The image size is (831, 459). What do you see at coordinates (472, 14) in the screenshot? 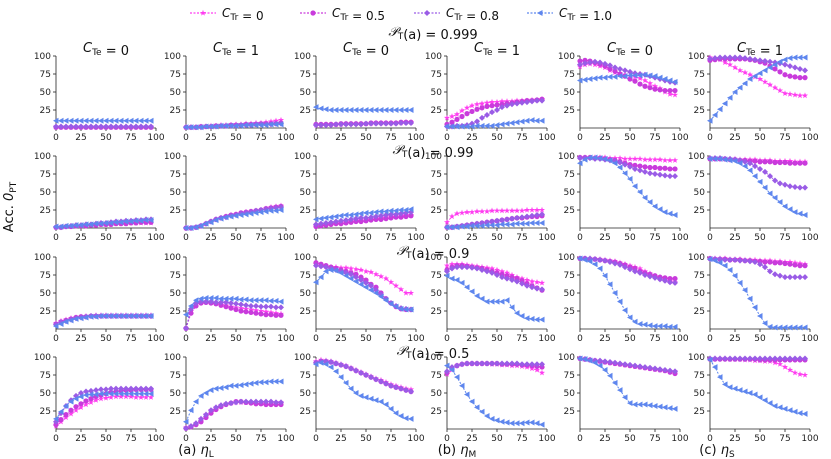
I see `legend-label: CTr = 0.8` at bounding box center [472, 14].